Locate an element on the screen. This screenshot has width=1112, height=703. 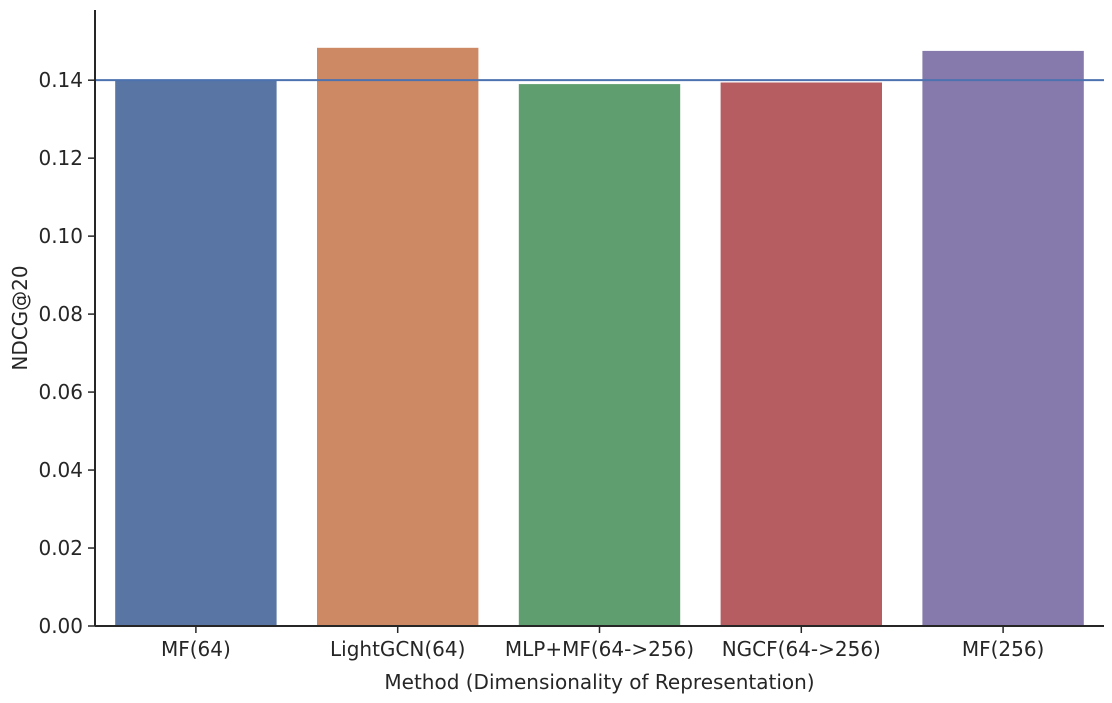
y-tick-label: 0.14 is located at coordinates (60, 80).